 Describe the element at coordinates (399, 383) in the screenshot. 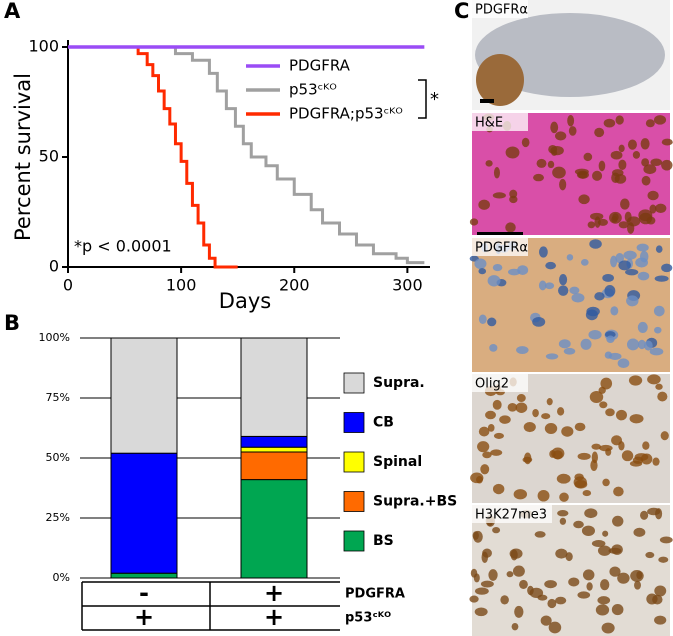

I see `legend-label: Supra.` at that location.